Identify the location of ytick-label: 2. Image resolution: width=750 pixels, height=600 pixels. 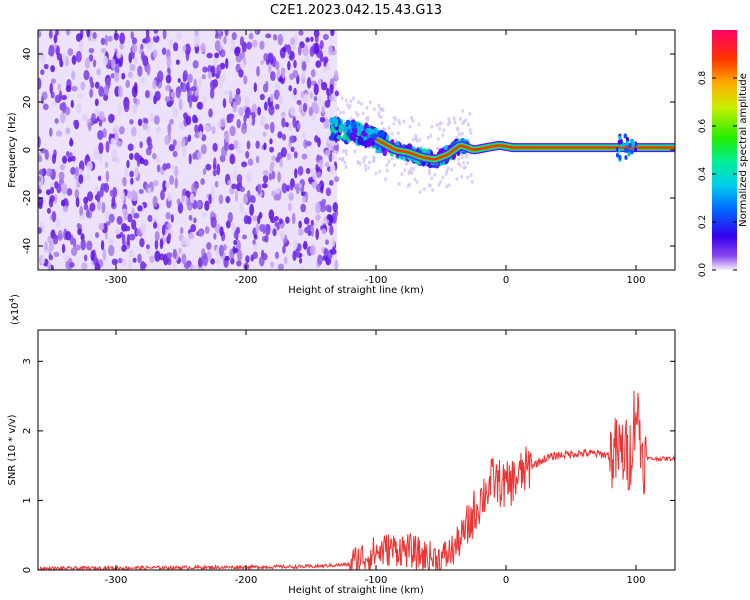
(27, 431).